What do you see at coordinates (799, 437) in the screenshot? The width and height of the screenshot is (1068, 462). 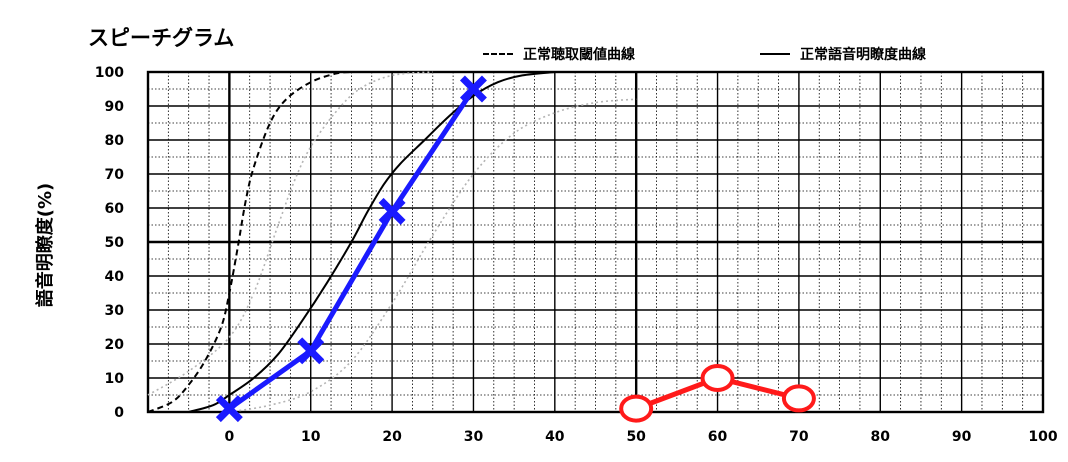 I see `x-tick-label: 70` at bounding box center [799, 437].